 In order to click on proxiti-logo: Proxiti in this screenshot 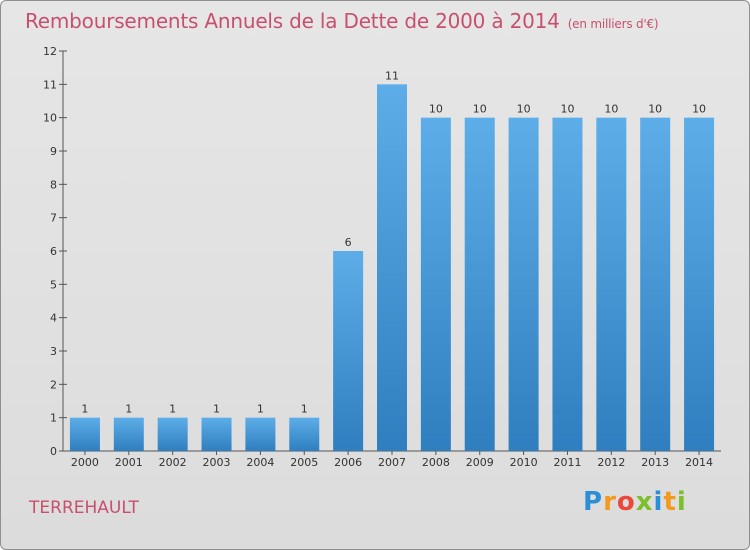, I will do `click(635, 502)`.